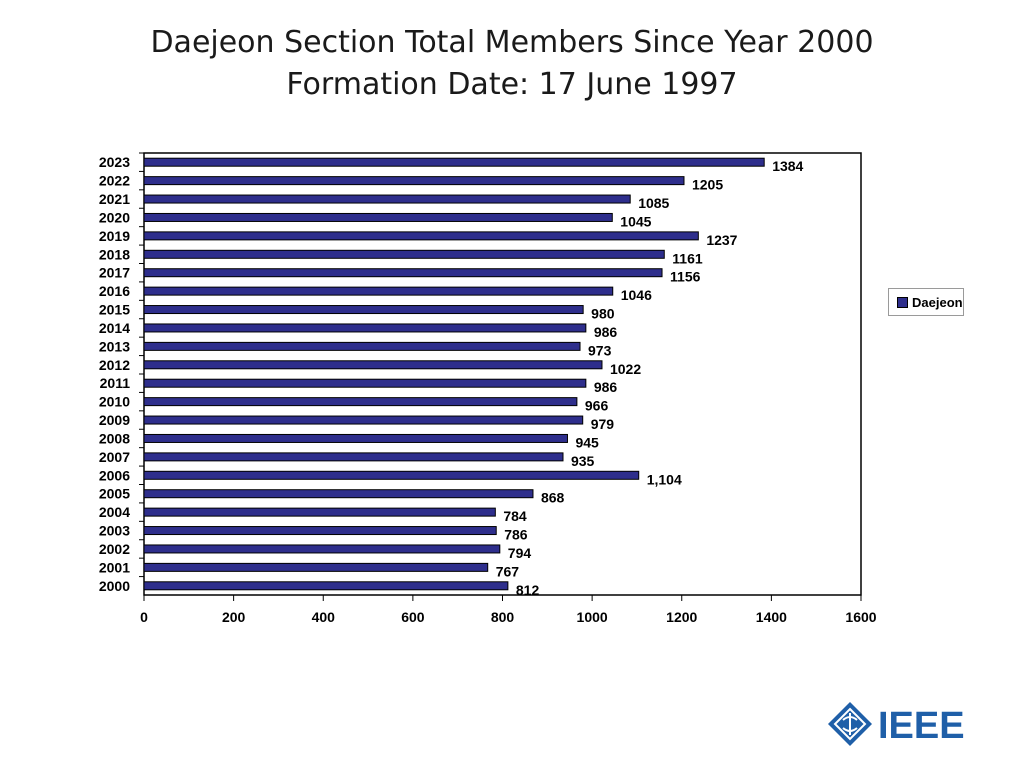 The image size is (1024, 768). I want to click on y-tick-label-2014: 2014, so click(114, 328).